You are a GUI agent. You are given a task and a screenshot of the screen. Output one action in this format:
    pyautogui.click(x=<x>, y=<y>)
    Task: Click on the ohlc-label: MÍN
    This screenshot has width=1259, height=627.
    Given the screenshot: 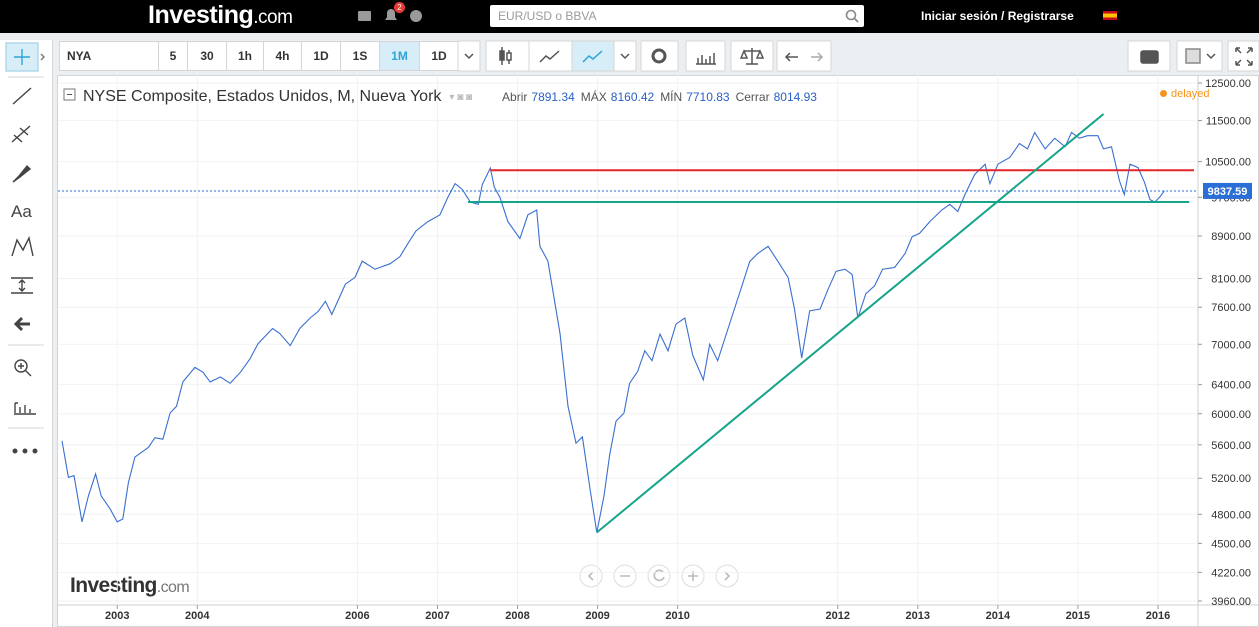 What is the action you would take?
    pyautogui.click(x=671, y=97)
    